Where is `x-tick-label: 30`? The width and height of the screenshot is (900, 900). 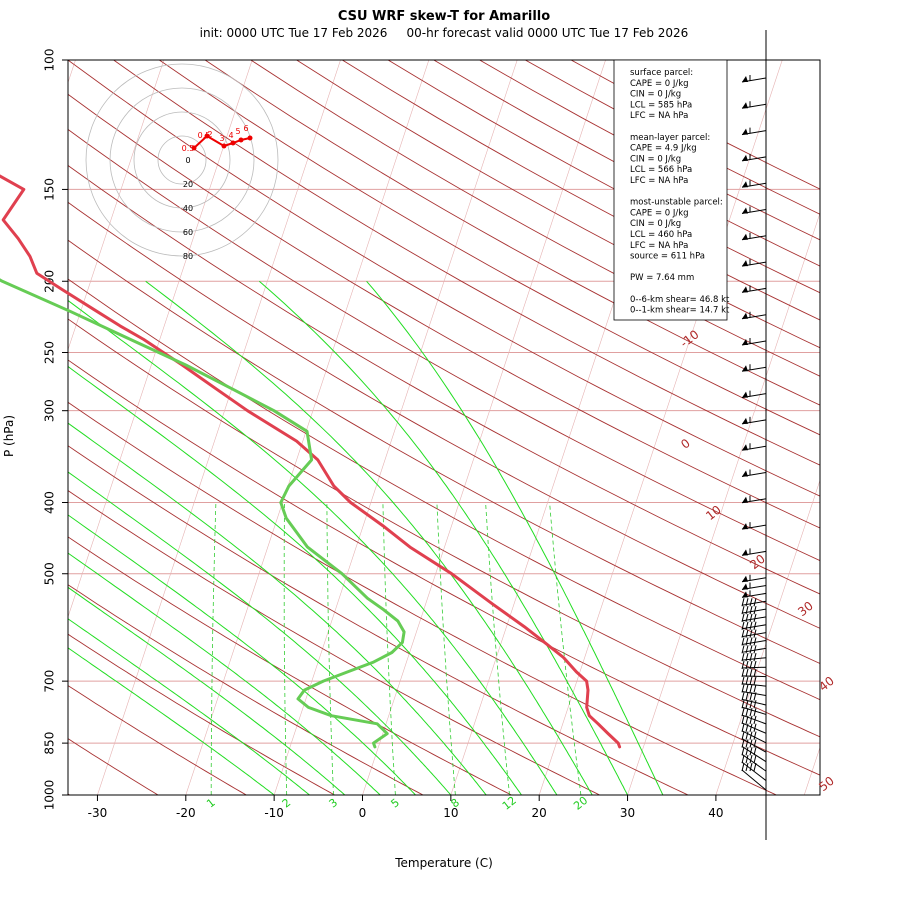 x-tick-label: 30 is located at coordinates (627, 813).